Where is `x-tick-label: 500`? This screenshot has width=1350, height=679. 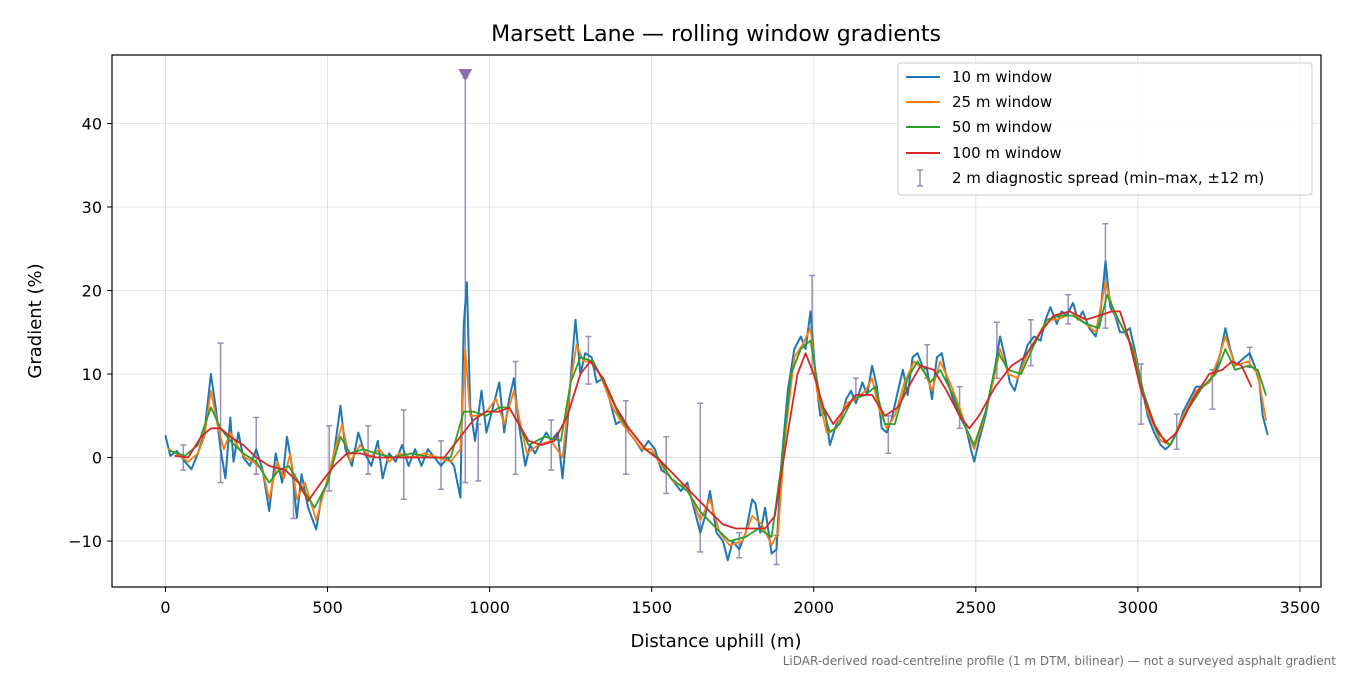
x-tick-label: 500 is located at coordinates (327, 607).